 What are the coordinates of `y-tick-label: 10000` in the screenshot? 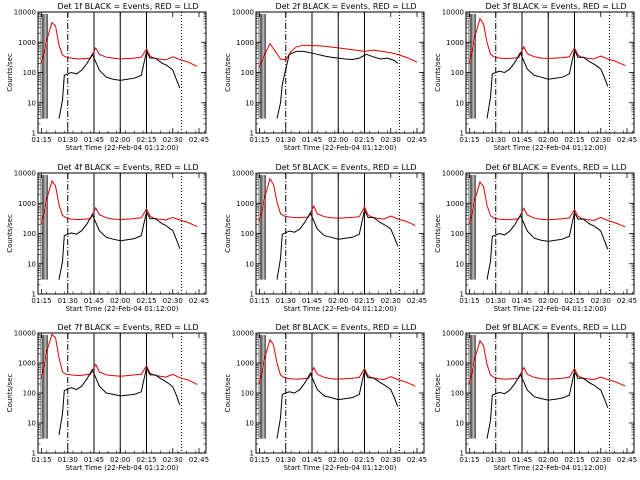 It's located at (25, 334).